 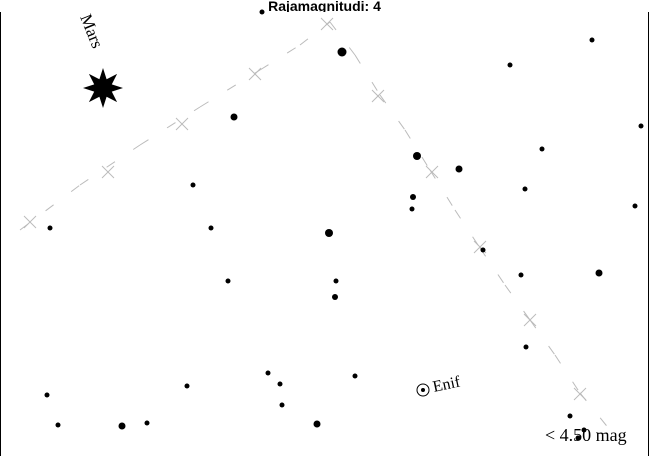 I want to click on chart-title: Rajamagnitudi: 4, so click(x=324, y=6).